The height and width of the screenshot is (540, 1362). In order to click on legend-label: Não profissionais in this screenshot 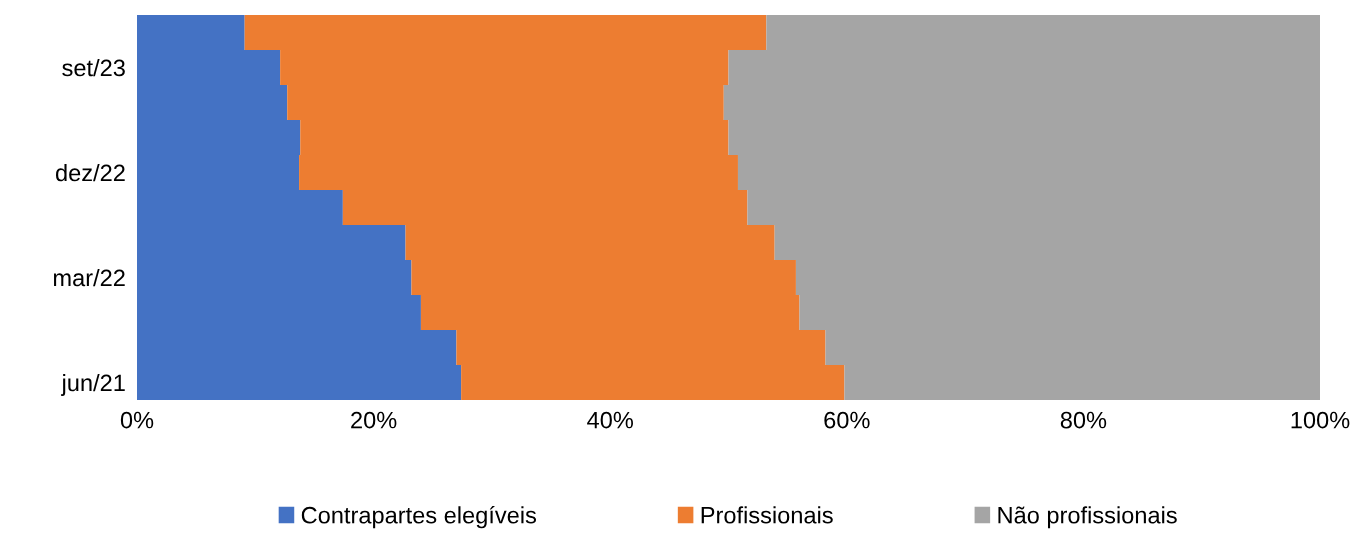, I will do `click(1087, 517)`.